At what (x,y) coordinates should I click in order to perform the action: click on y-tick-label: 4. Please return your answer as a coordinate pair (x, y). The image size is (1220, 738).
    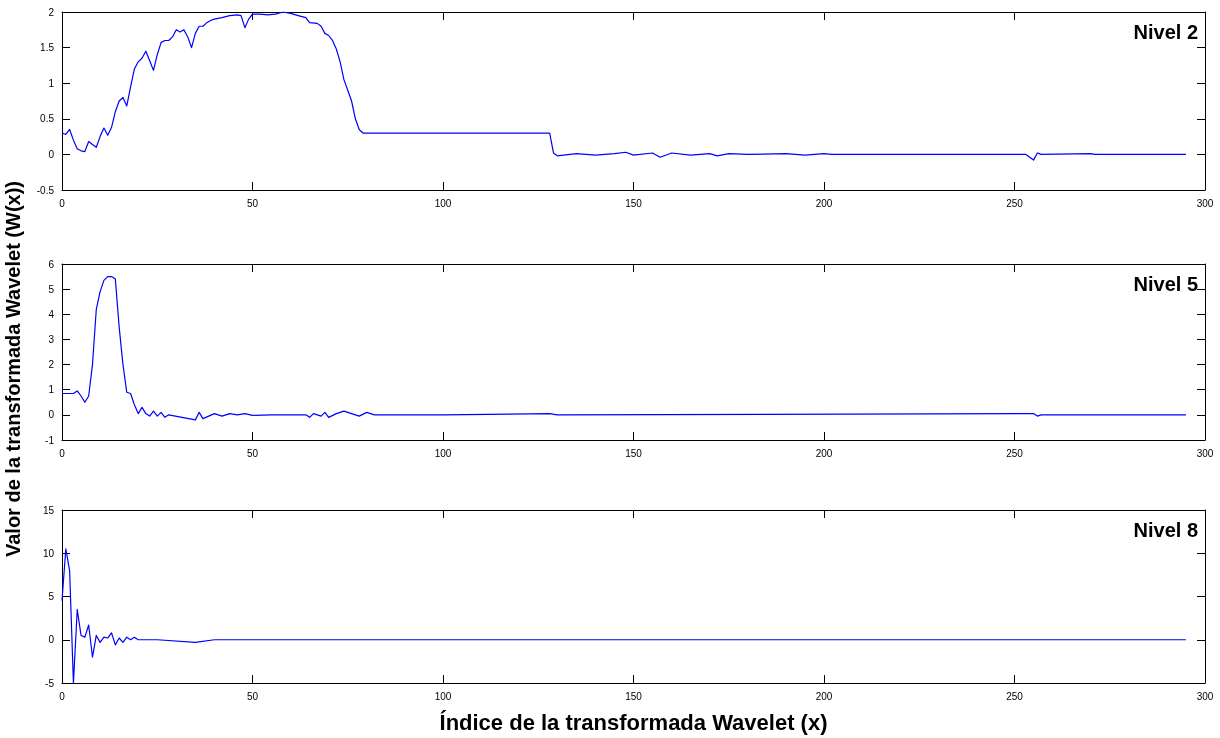
    Looking at the image, I should click on (51, 314).